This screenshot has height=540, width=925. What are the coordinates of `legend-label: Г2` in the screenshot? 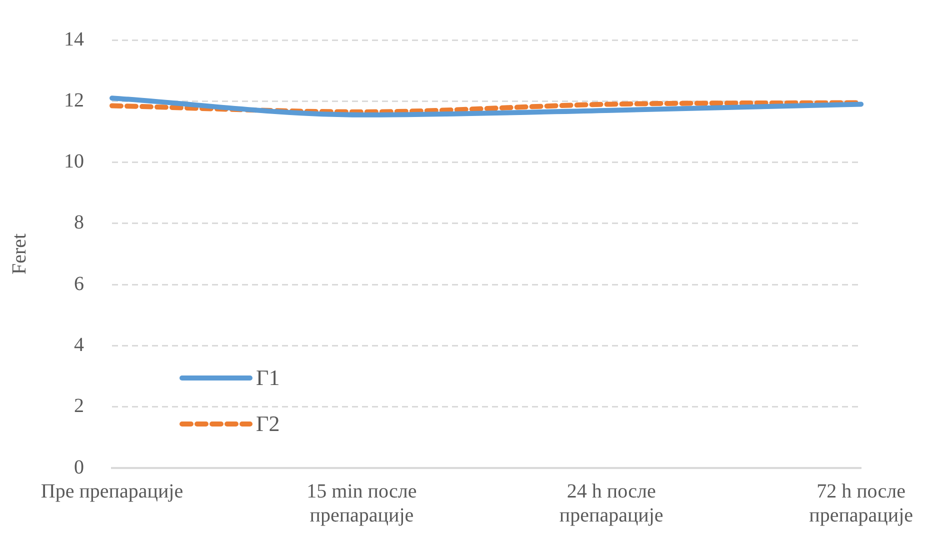 It's located at (268, 423).